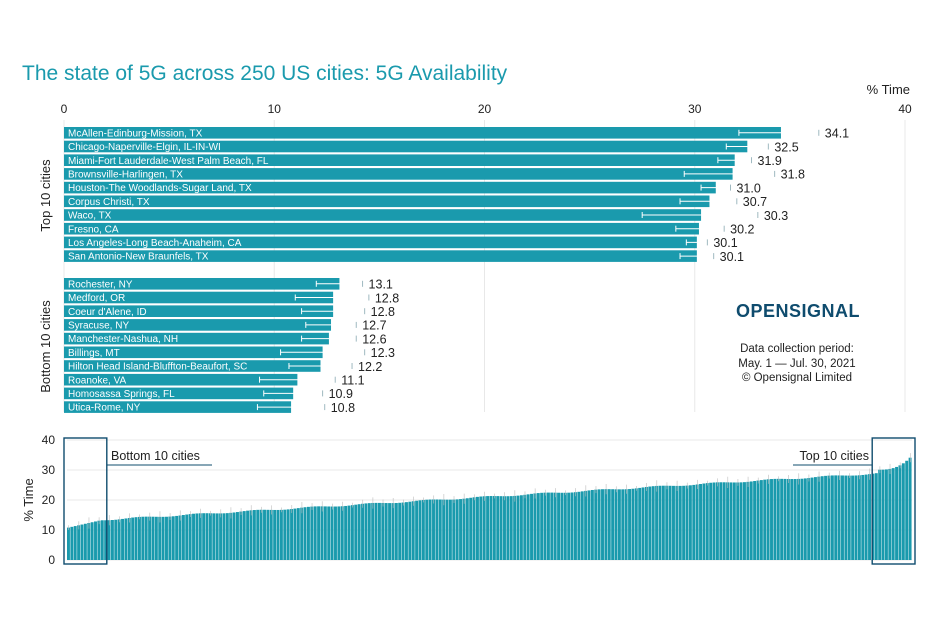 Image resolution: width=940 pixels, height=627 pixels. What do you see at coordinates (374, 339) in the screenshot?
I see `bar-value-label: 12.6` at bounding box center [374, 339].